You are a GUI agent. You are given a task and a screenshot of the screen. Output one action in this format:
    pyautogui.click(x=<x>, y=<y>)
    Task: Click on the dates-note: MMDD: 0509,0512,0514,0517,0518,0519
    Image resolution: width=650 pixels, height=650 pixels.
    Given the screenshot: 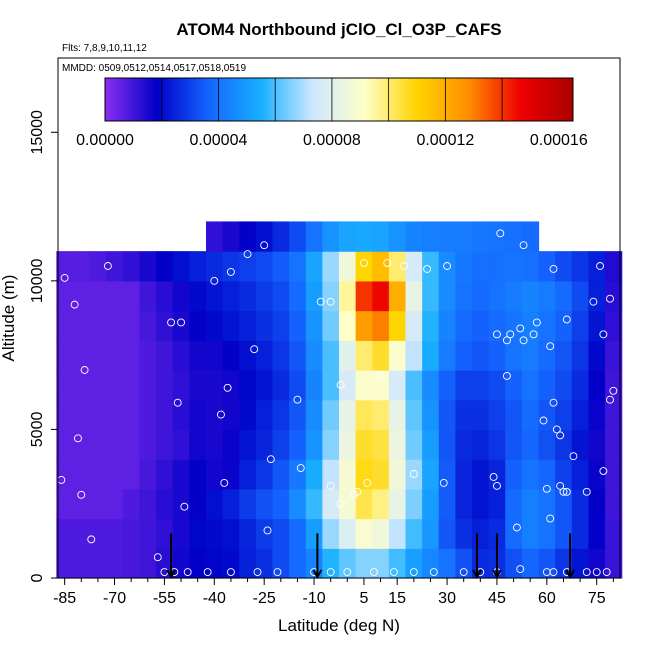 What is the action you would take?
    pyautogui.click(x=154, y=68)
    